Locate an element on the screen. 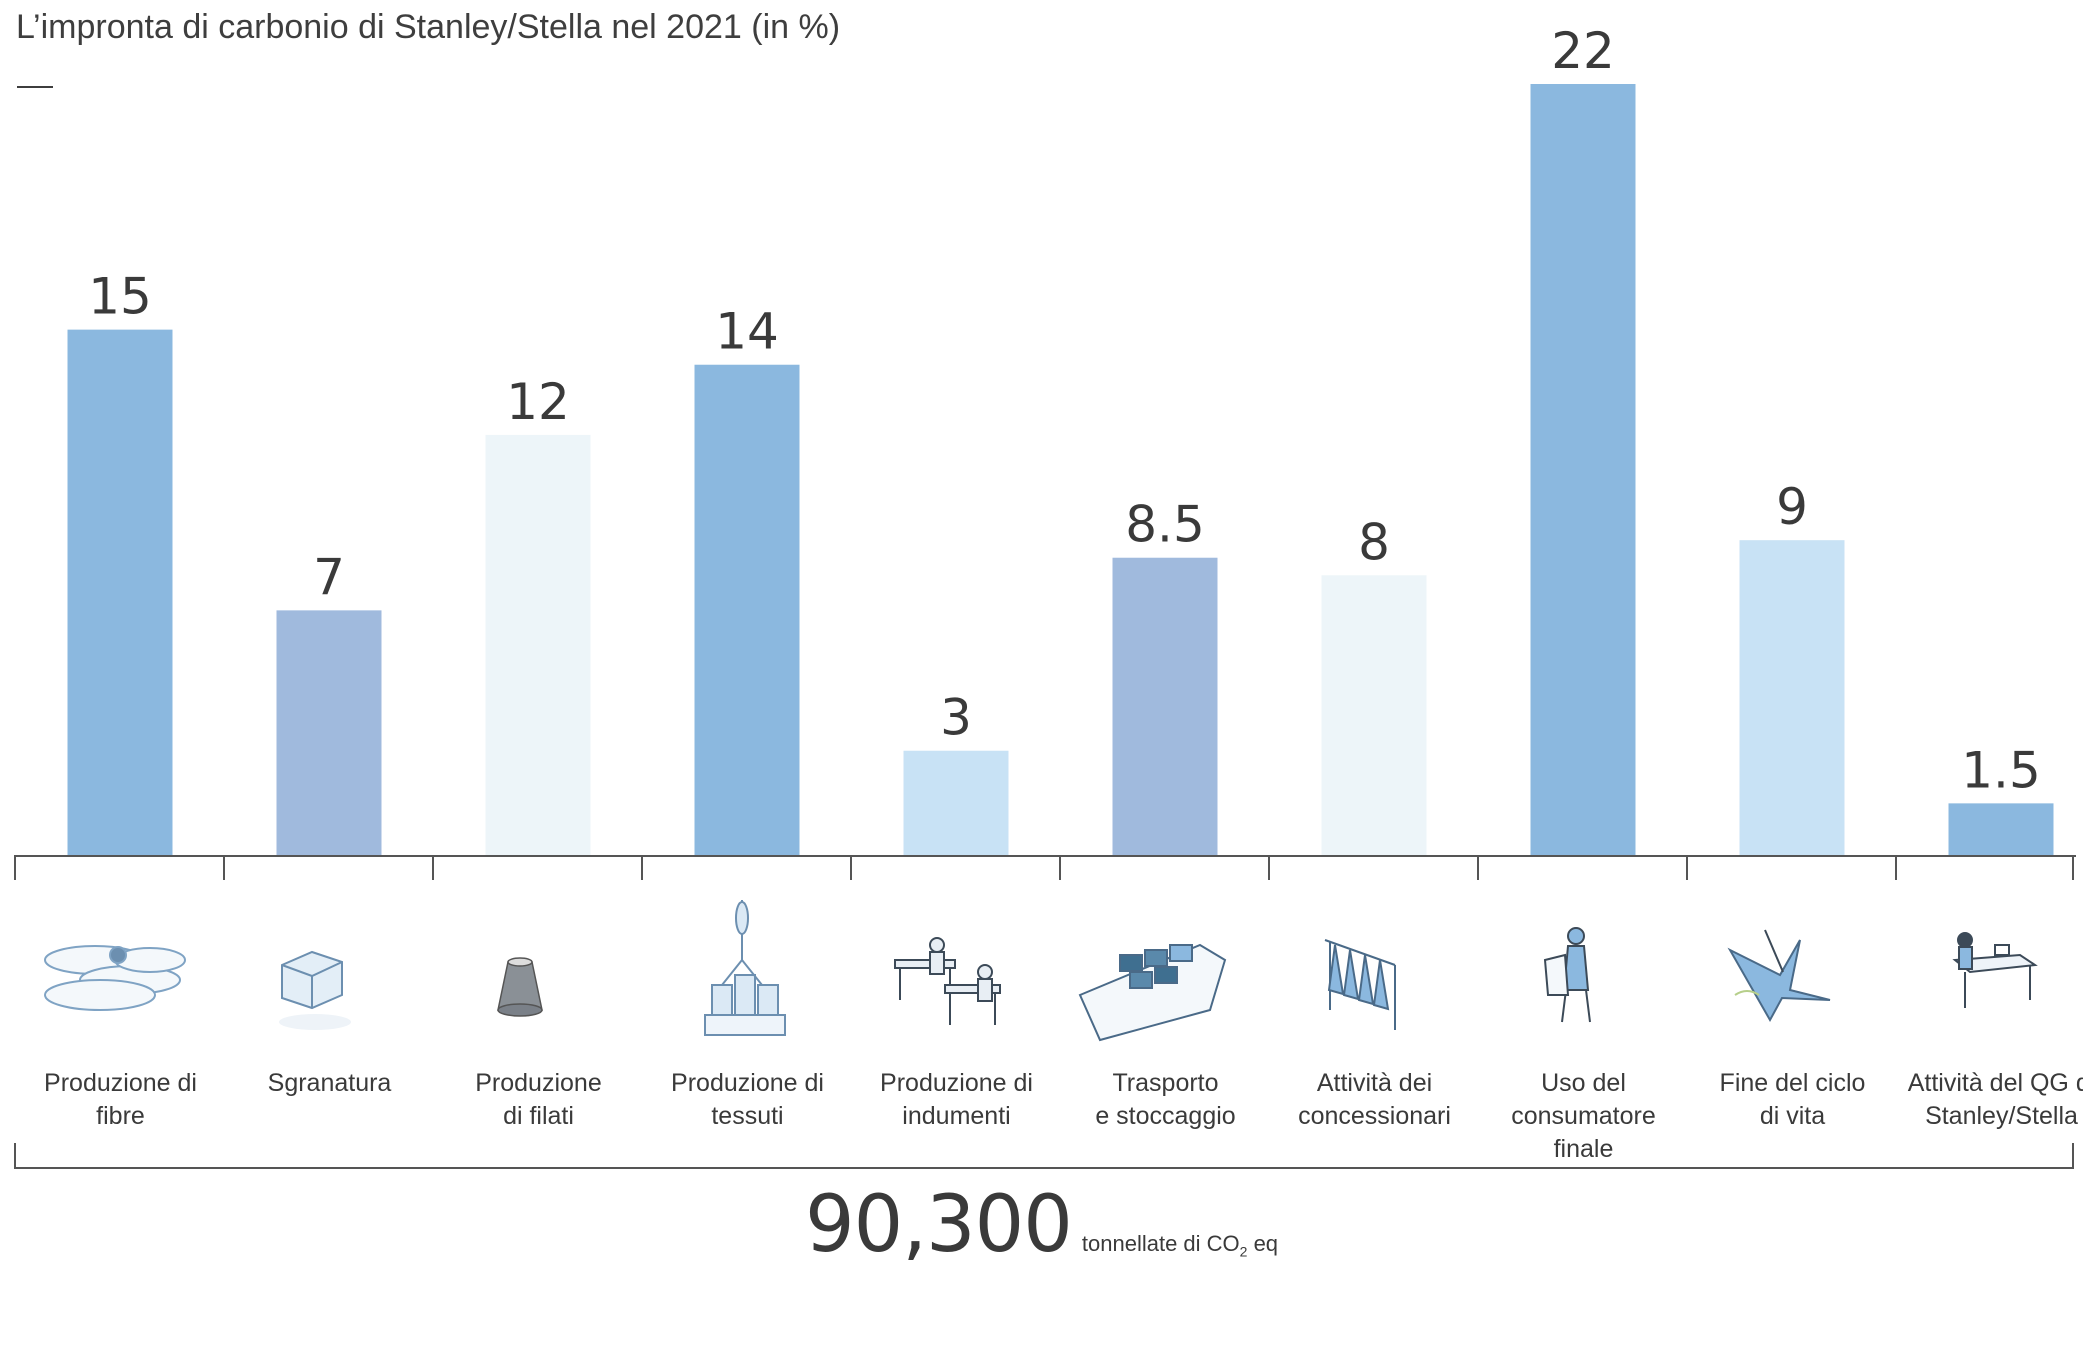  cargo-ship-icon is located at coordinates (1152, 992).